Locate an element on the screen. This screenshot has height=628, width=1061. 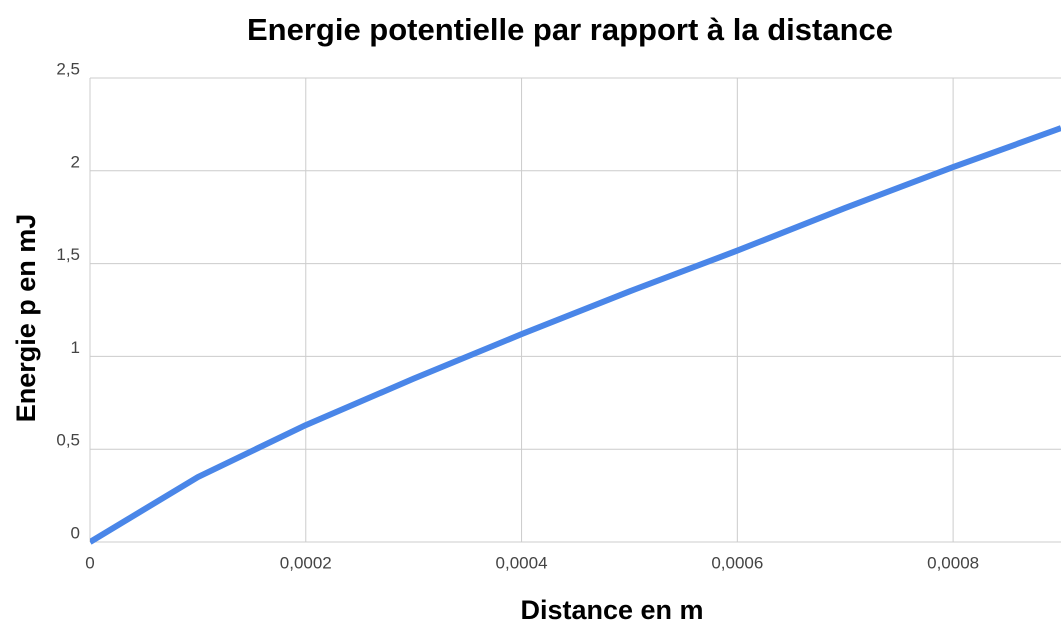
x-tick-label: 0,0006 is located at coordinates (737, 562).